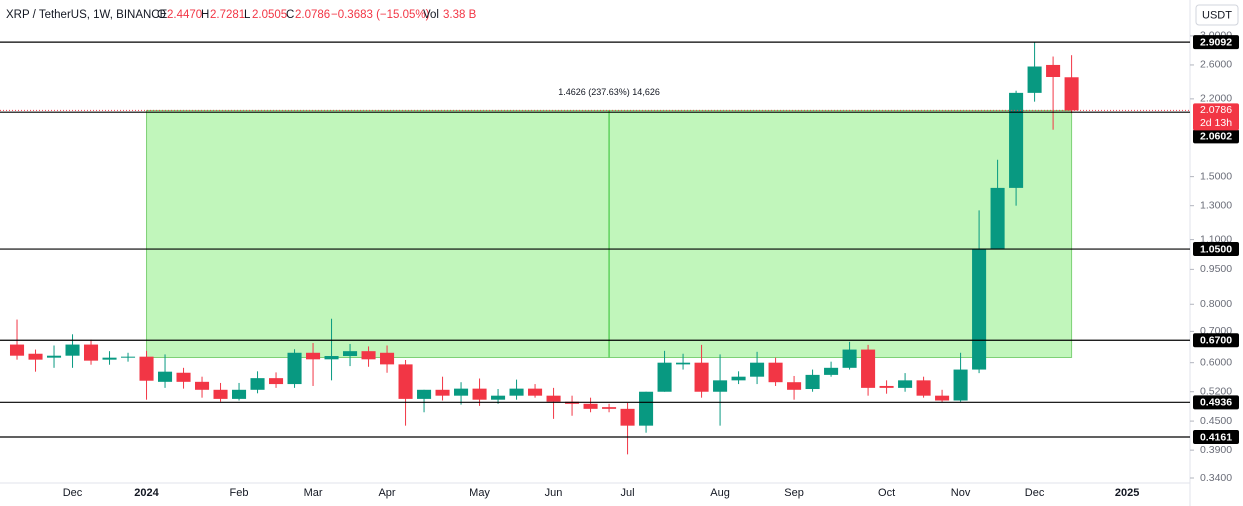  I want to click on y-tick-label: 0.6000, so click(1216, 362).